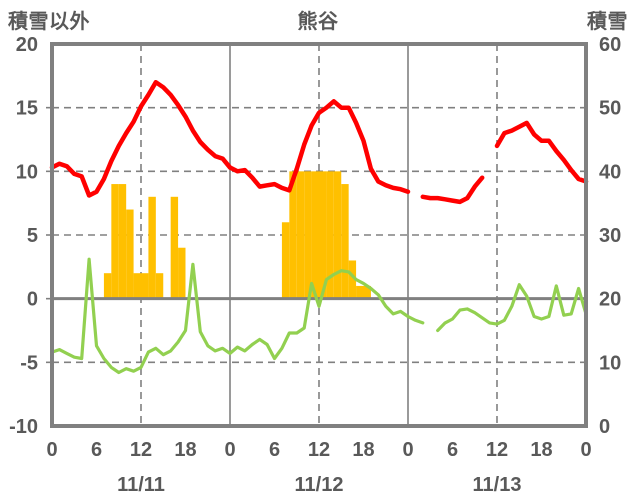 This screenshot has height=501, width=636. I want to click on right-axis-tick-label: 10, so click(610, 363).